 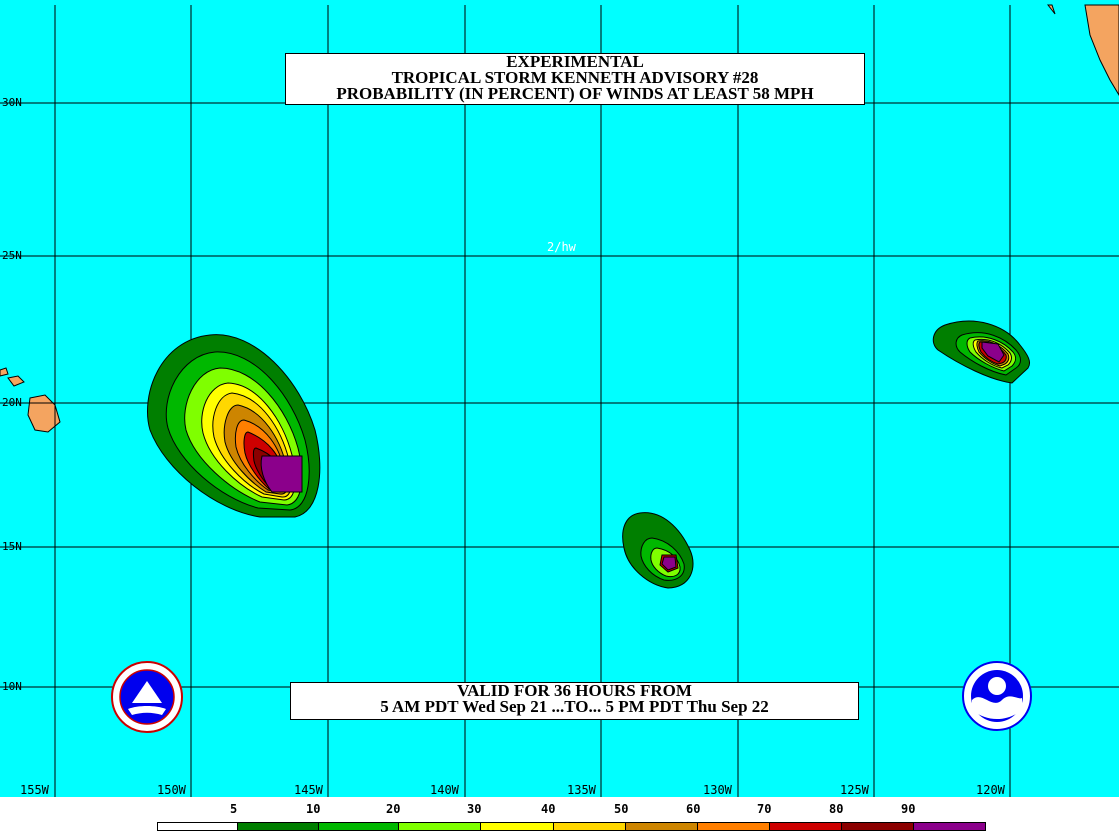 What do you see at coordinates (574, 690) in the screenshot?
I see `valid-line-1: VALID FOR 36 HOURS FROM` at bounding box center [574, 690].